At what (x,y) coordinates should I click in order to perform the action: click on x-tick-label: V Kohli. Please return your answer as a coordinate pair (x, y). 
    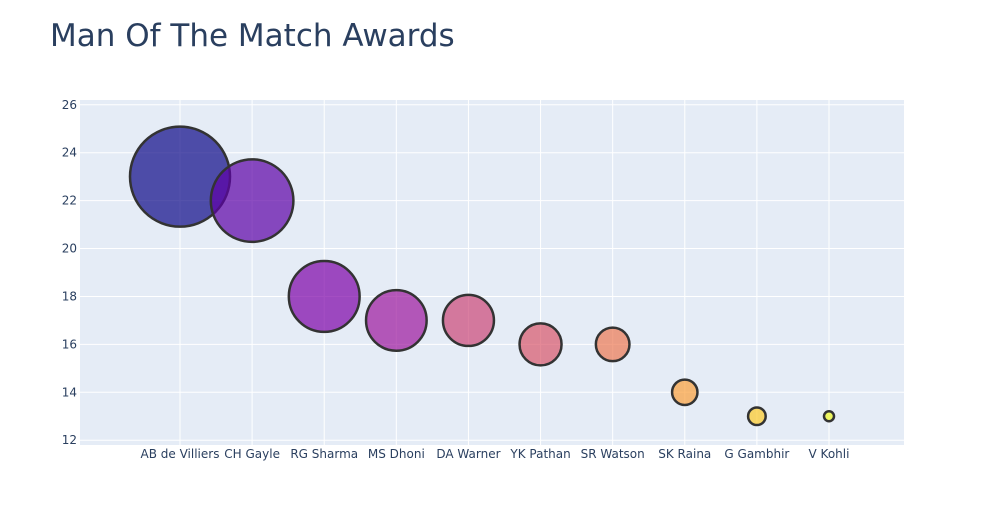
    Looking at the image, I should click on (829, 454).